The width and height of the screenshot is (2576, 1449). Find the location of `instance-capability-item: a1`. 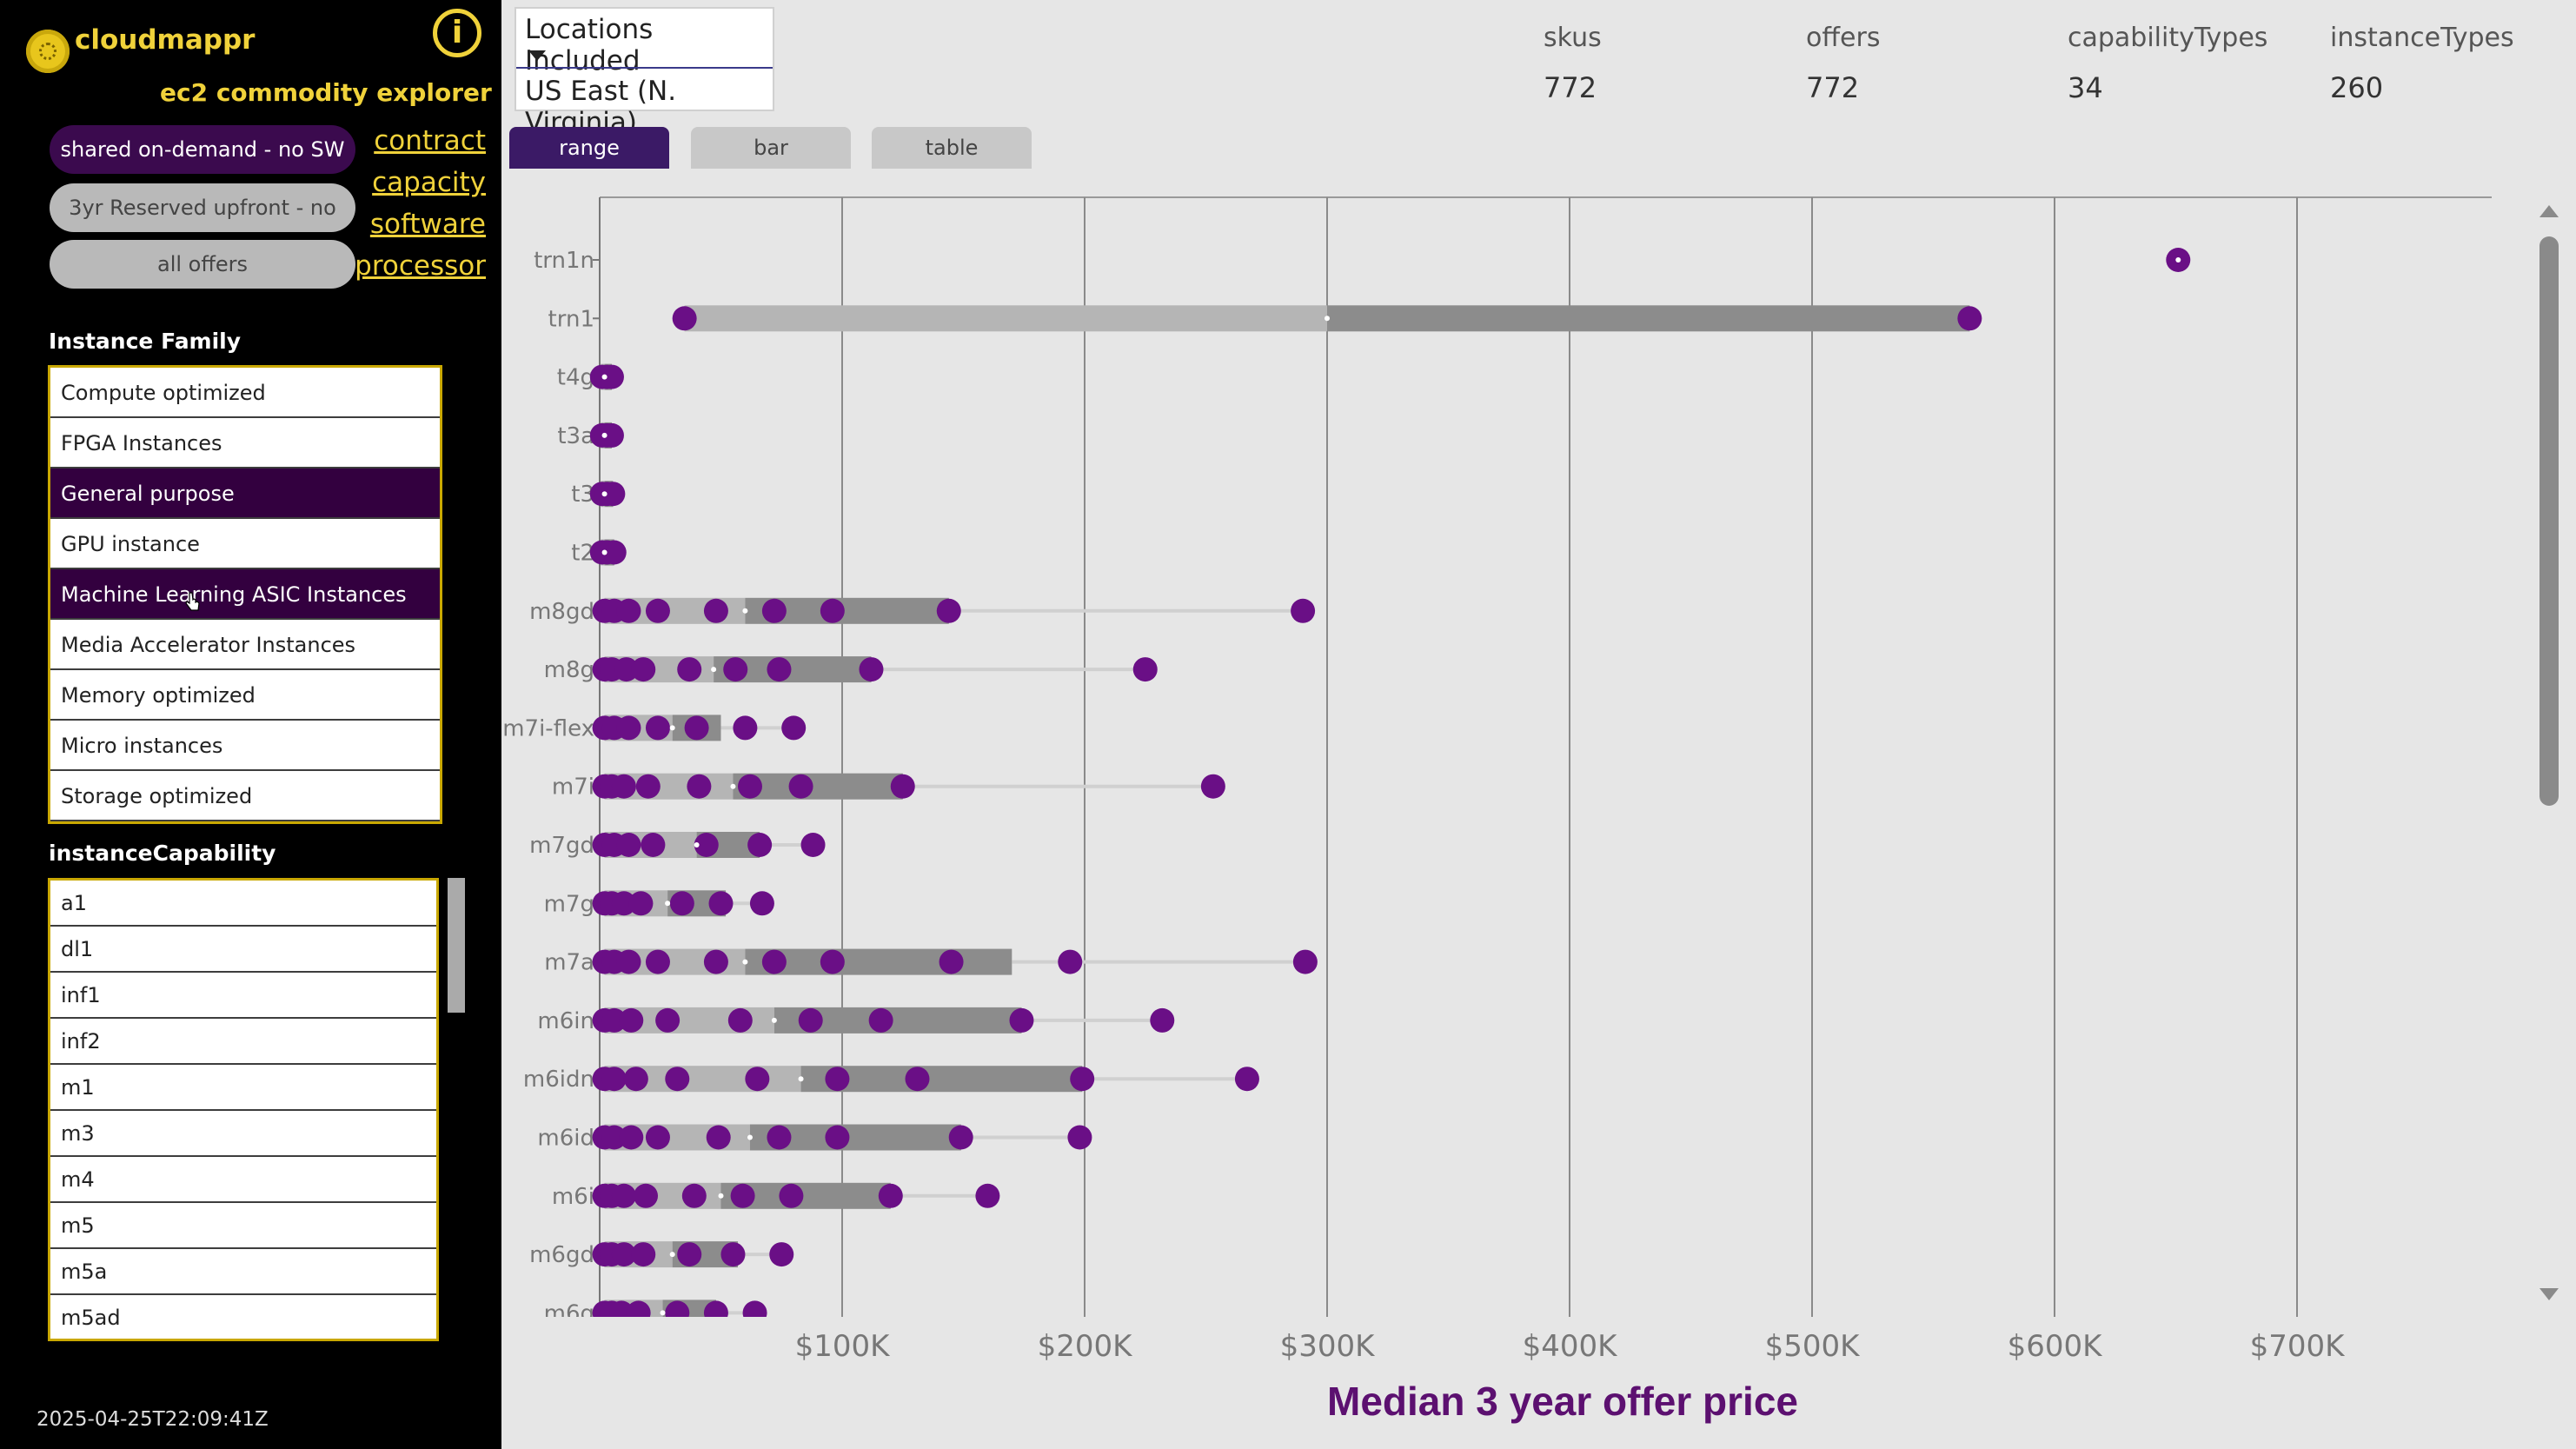

instance-capability-item: a1 is located at coordinates (243, 904).